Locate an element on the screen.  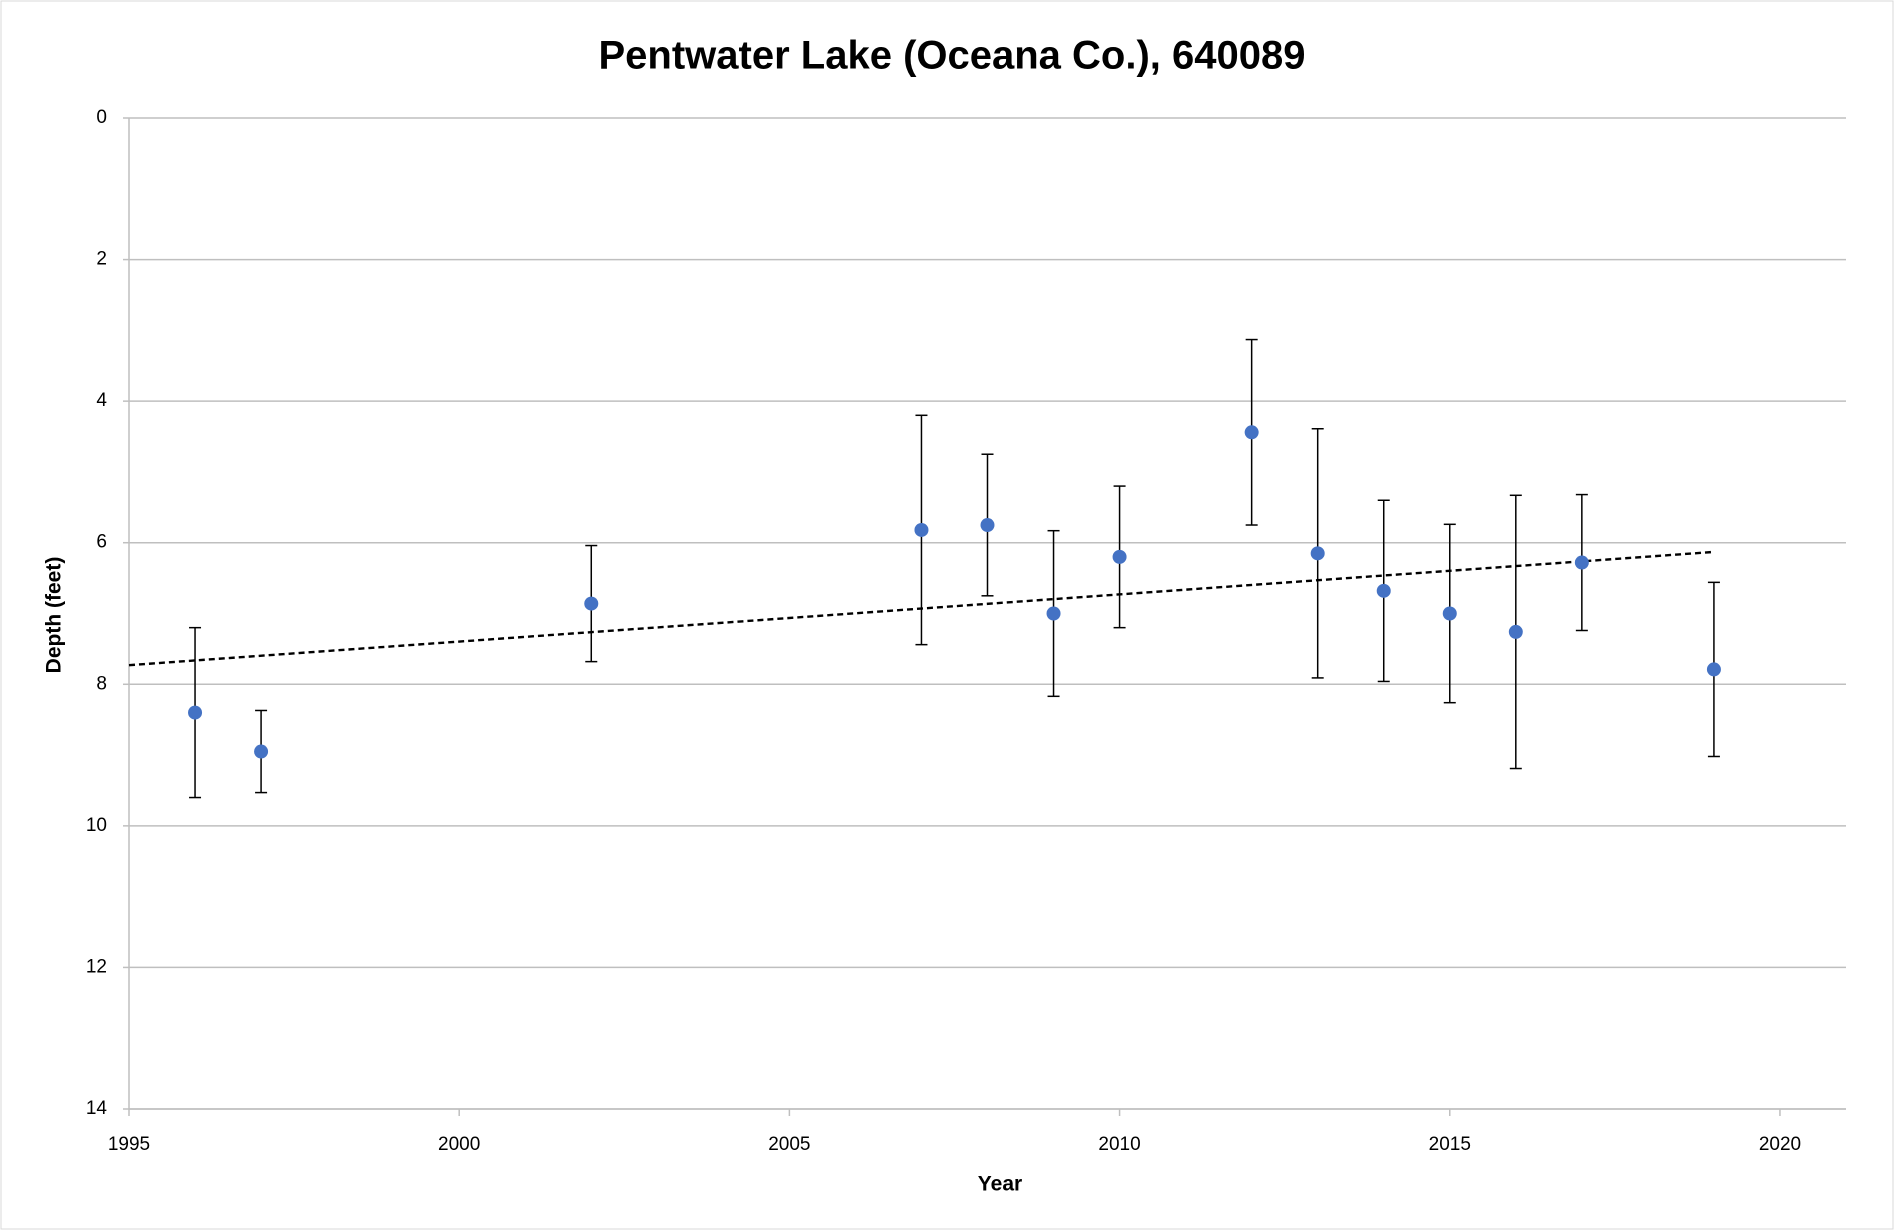
y-tick-label: 12 is located at coordinates (96, 966).